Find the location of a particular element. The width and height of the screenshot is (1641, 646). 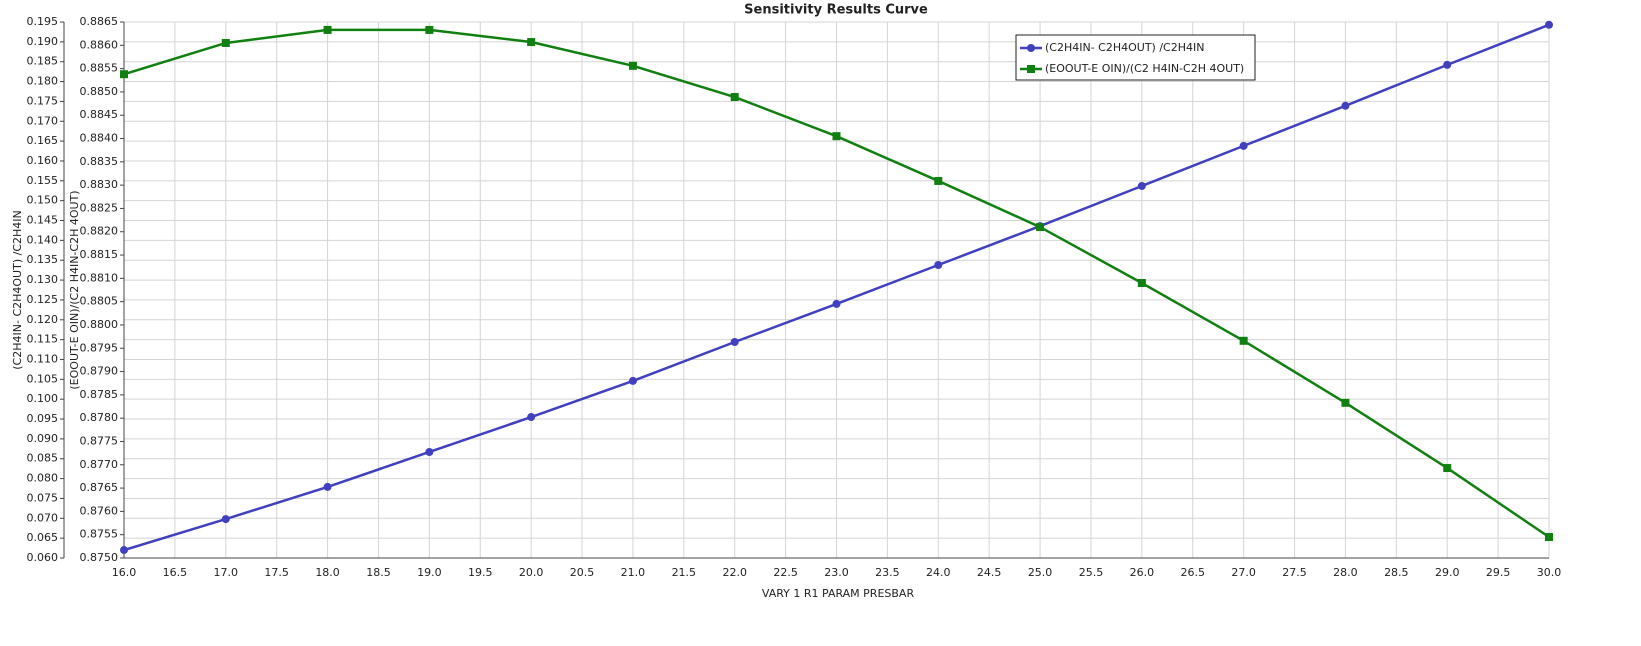

y-tick-label: 0.175 is located at coordinates (43, 100).